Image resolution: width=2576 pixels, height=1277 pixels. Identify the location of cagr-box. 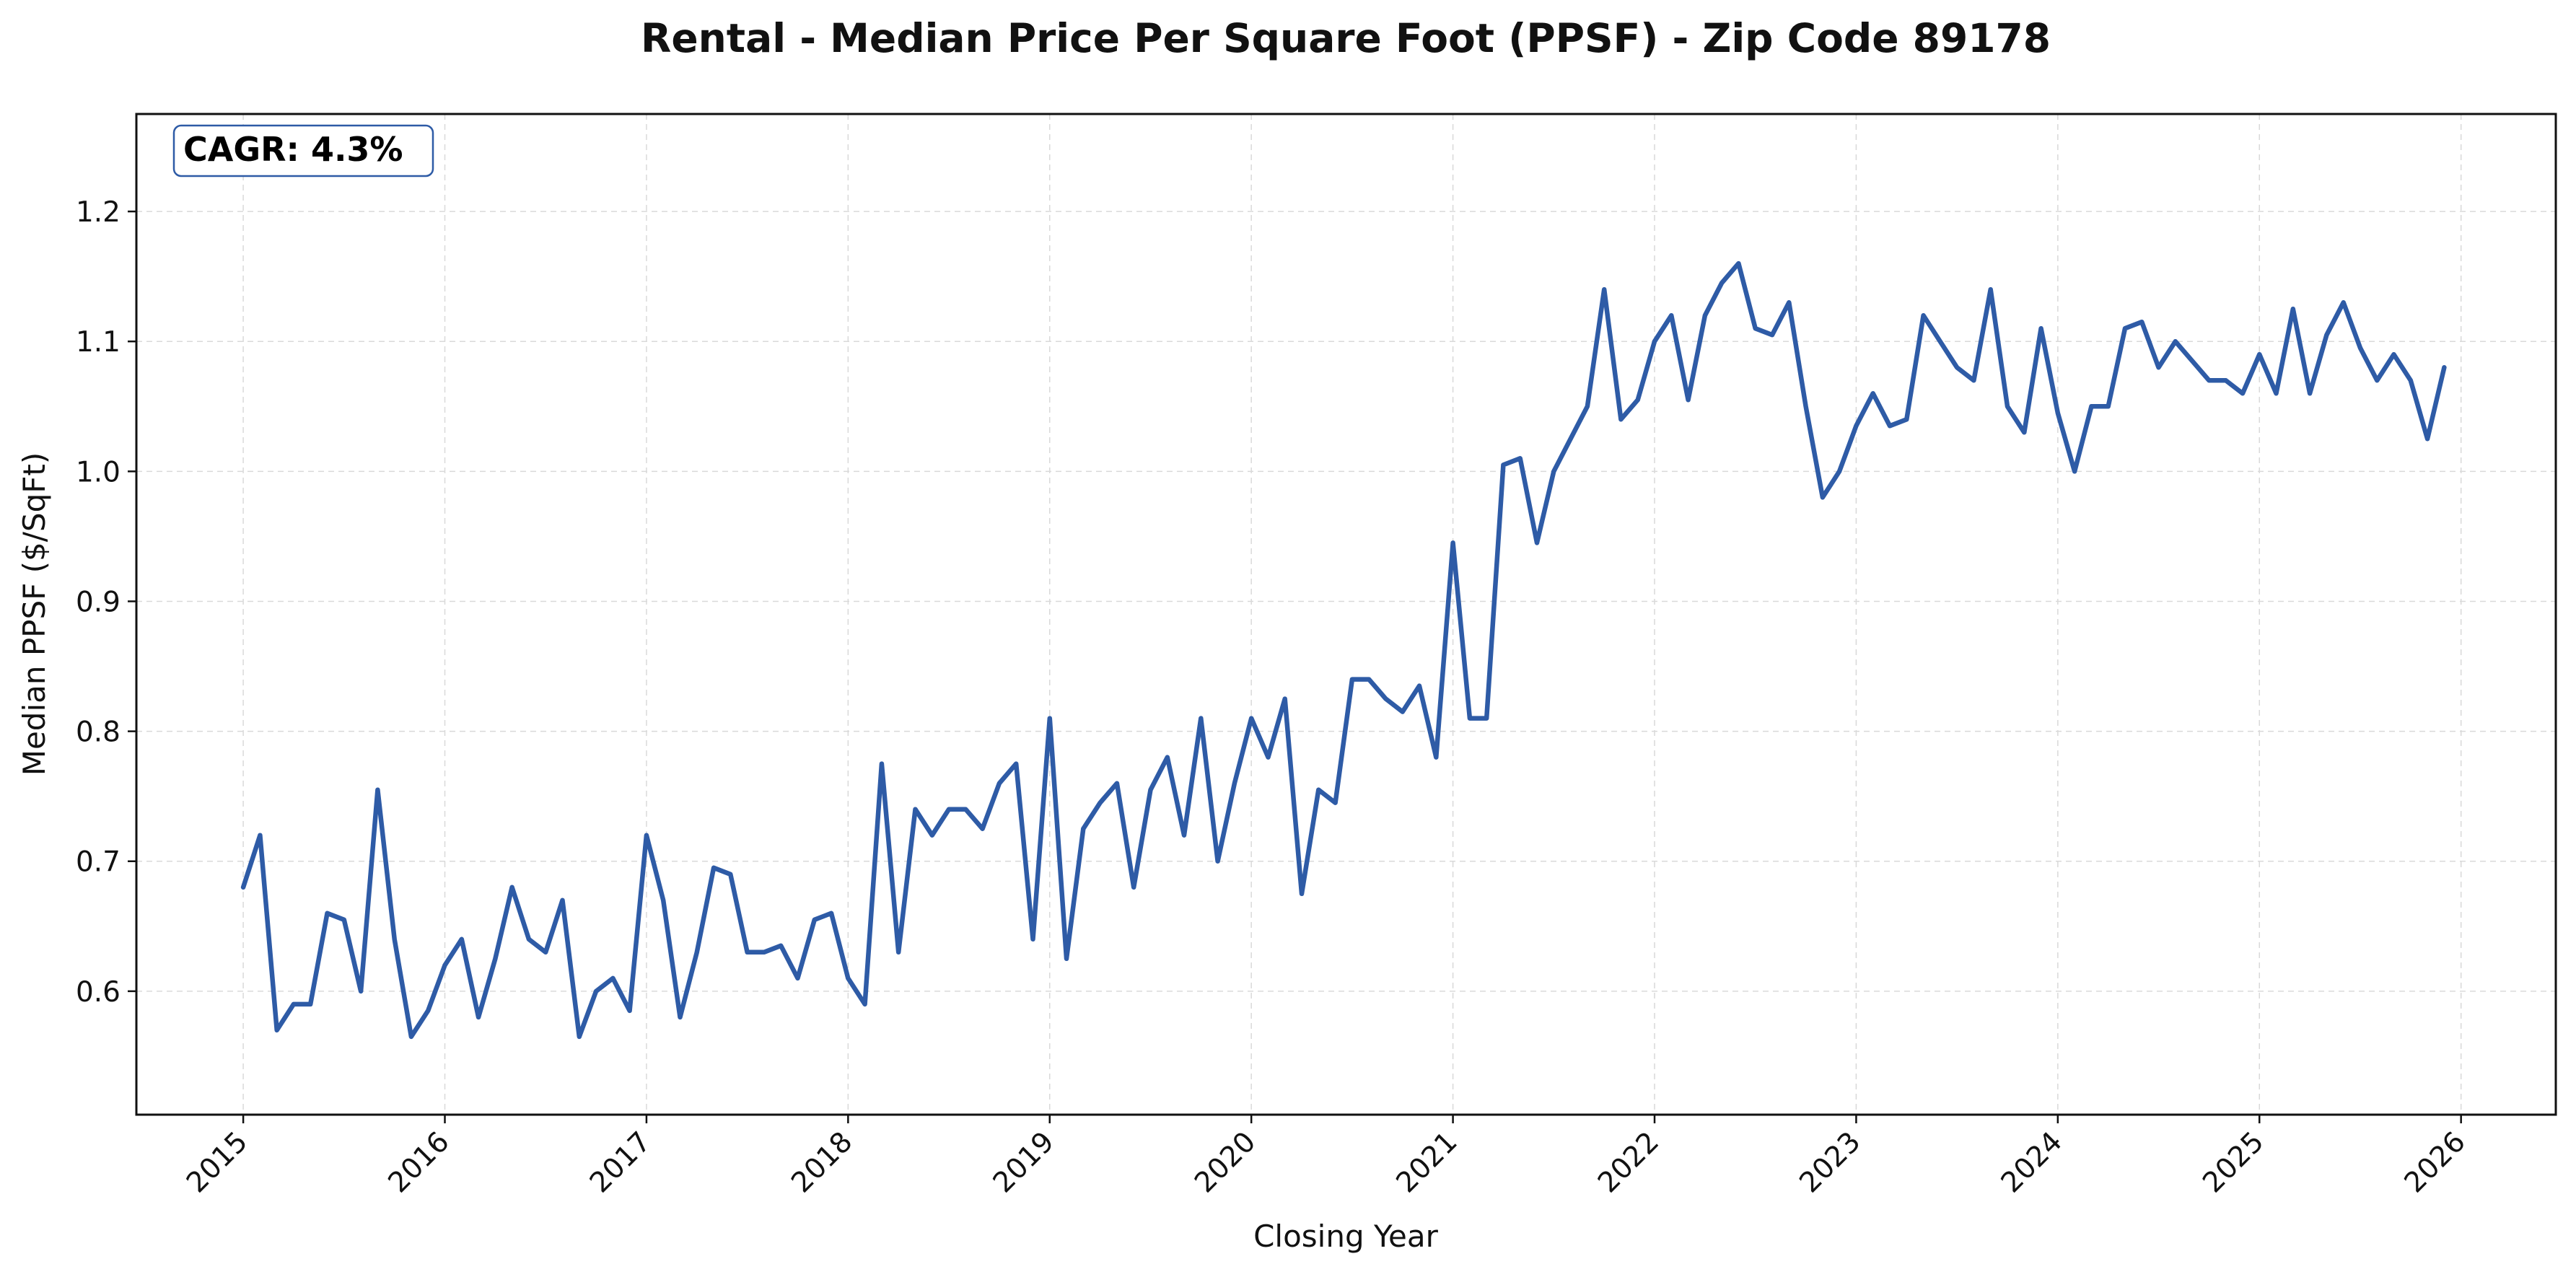
(303, 150).